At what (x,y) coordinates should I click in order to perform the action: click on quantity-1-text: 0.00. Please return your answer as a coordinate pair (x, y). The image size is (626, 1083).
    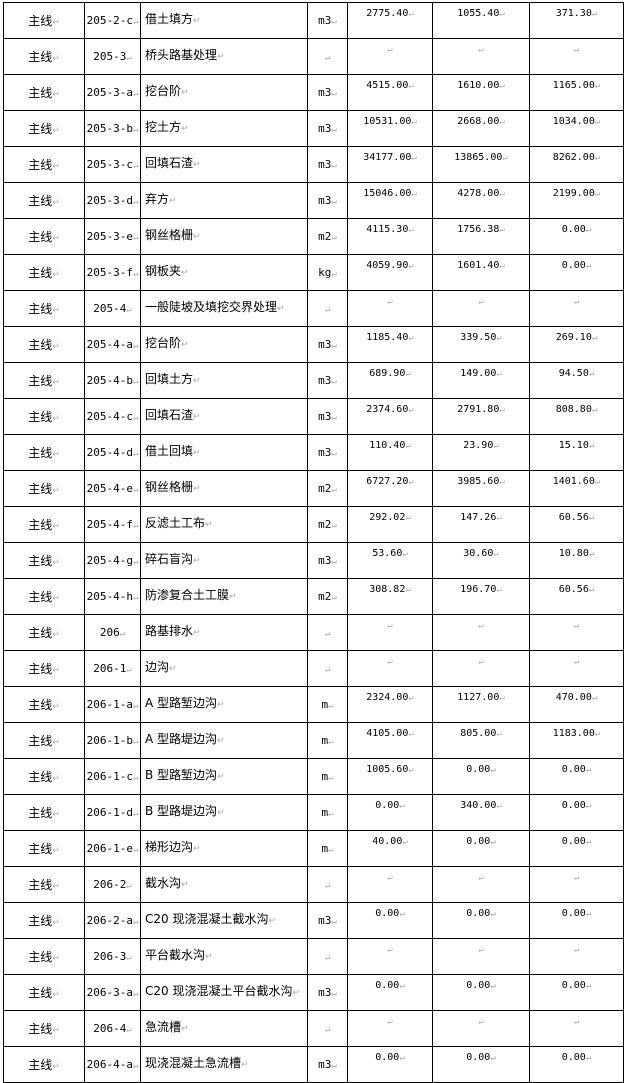
    Looking at the image, I should click on (390, 913).